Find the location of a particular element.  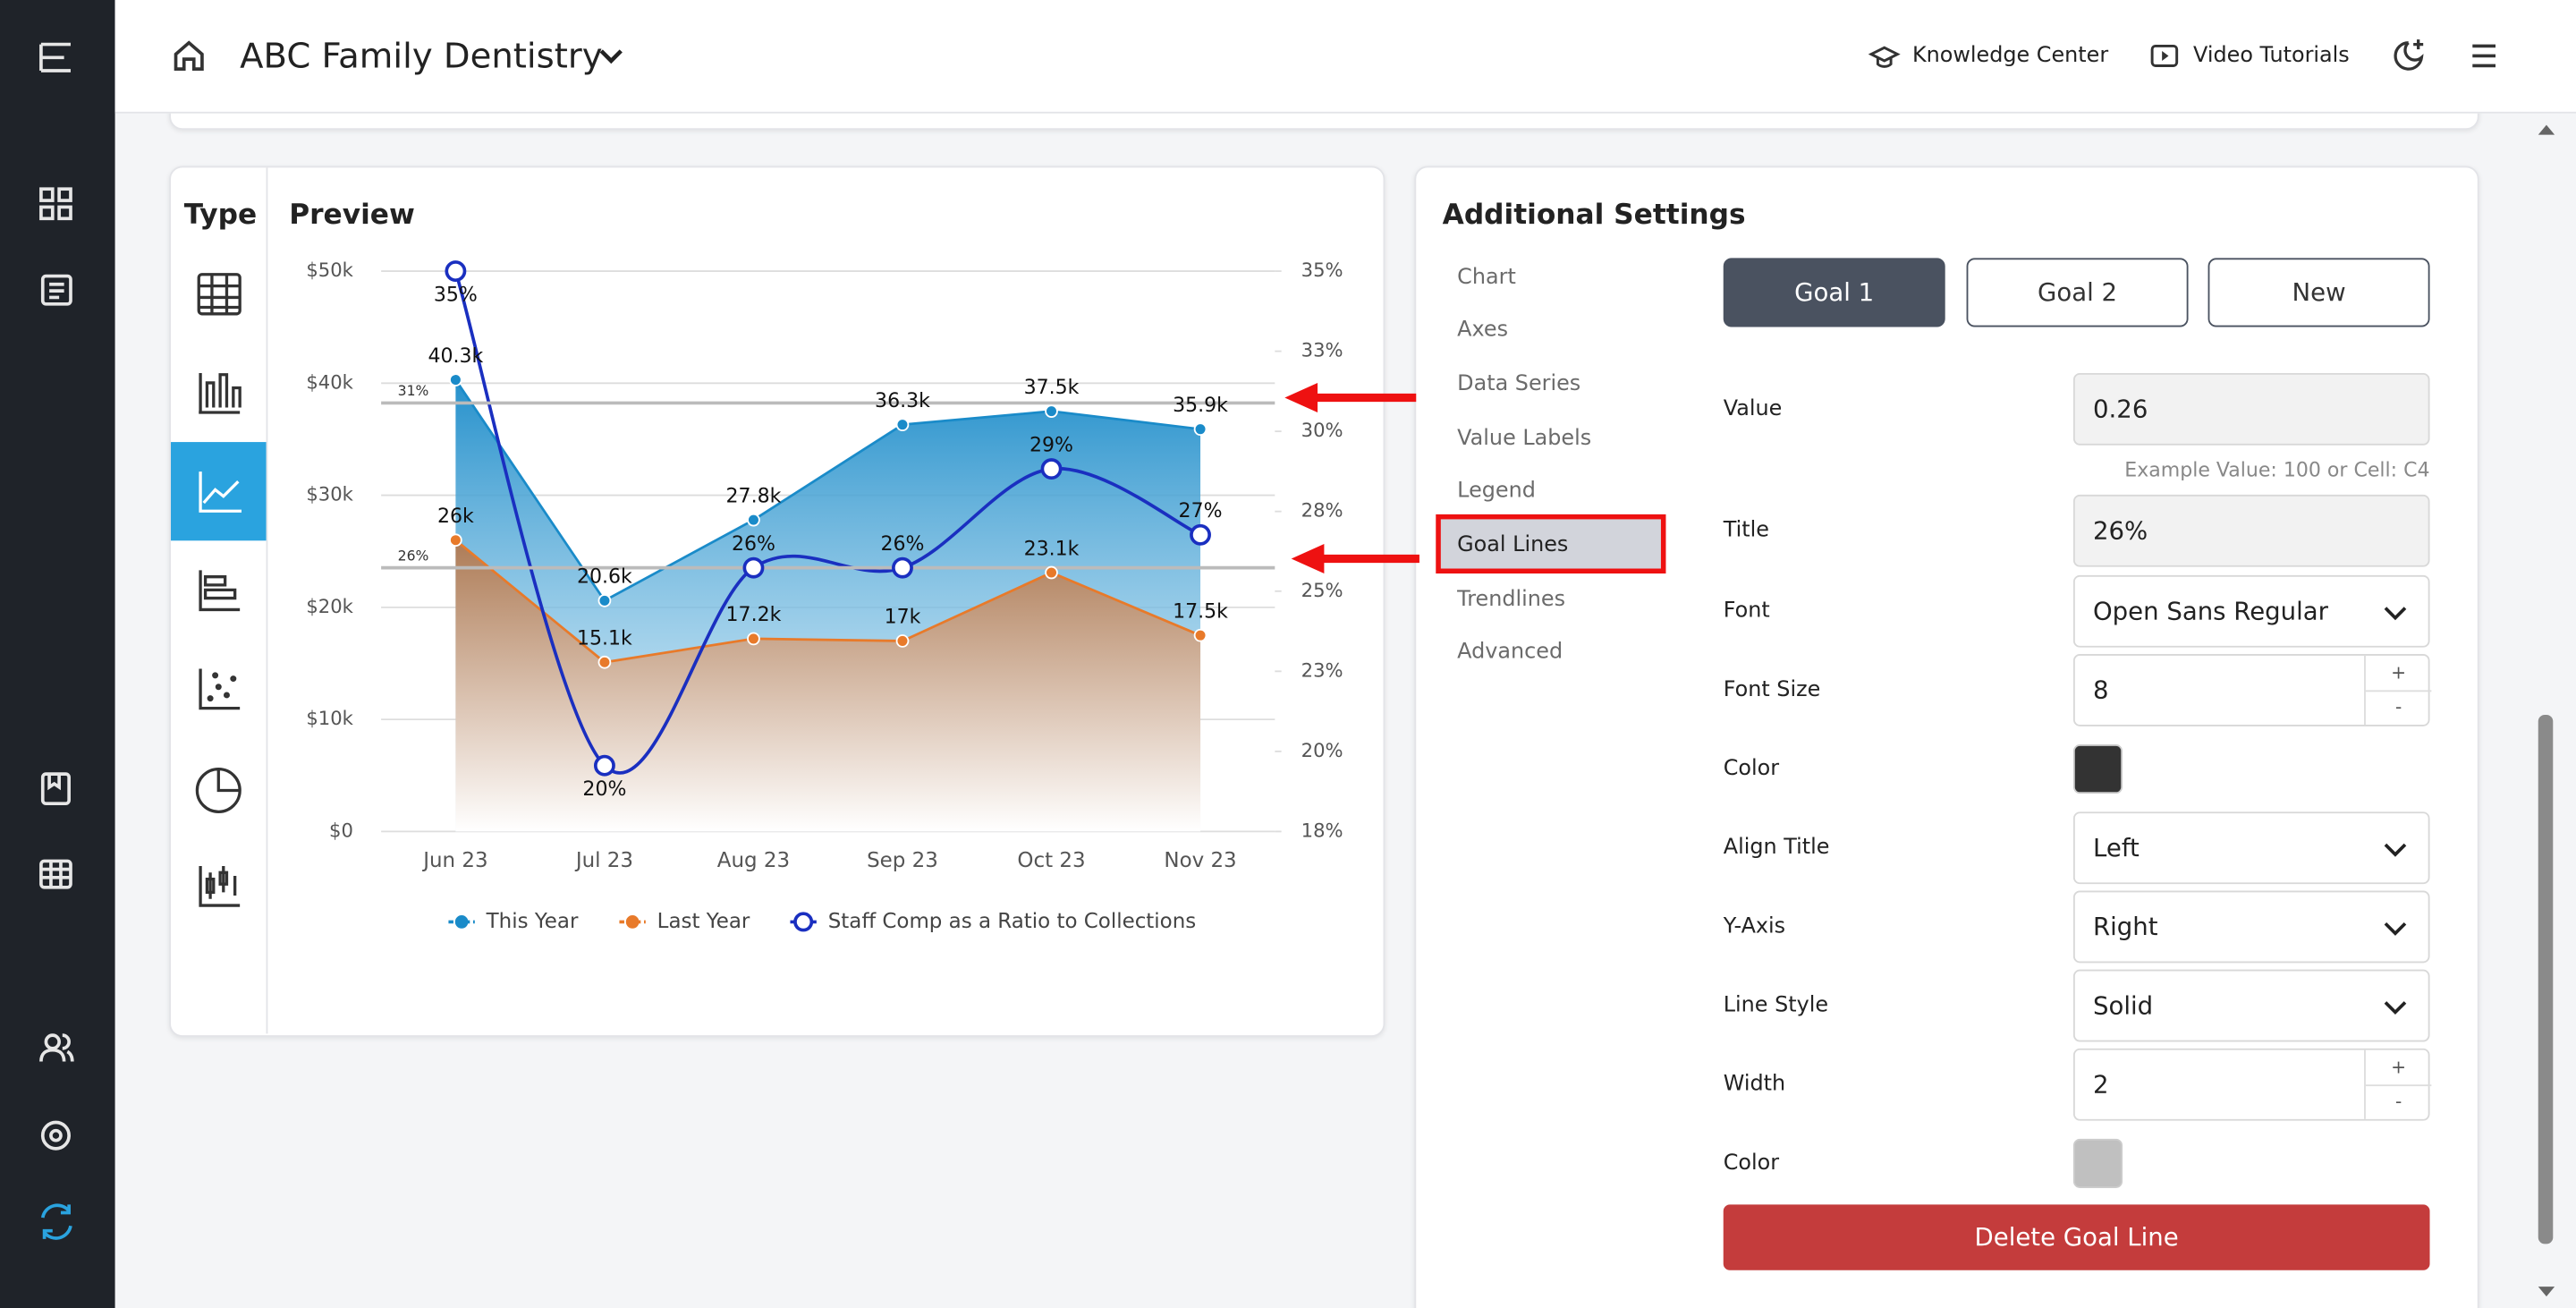

hamburger-icon is located at coordinates (2484, 56).